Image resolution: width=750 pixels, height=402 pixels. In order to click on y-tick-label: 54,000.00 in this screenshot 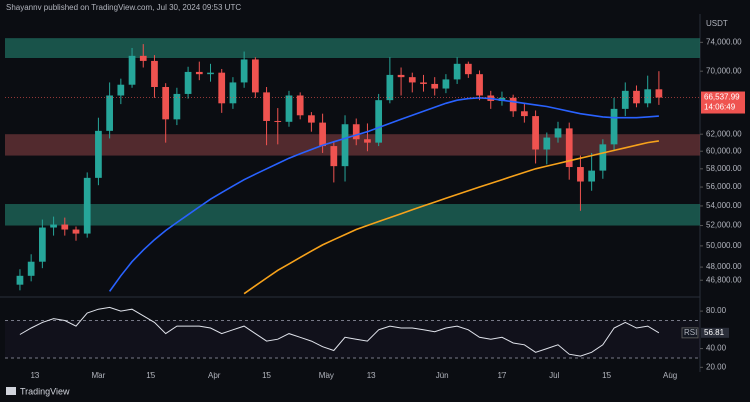, I will do `click(724, 205)`.